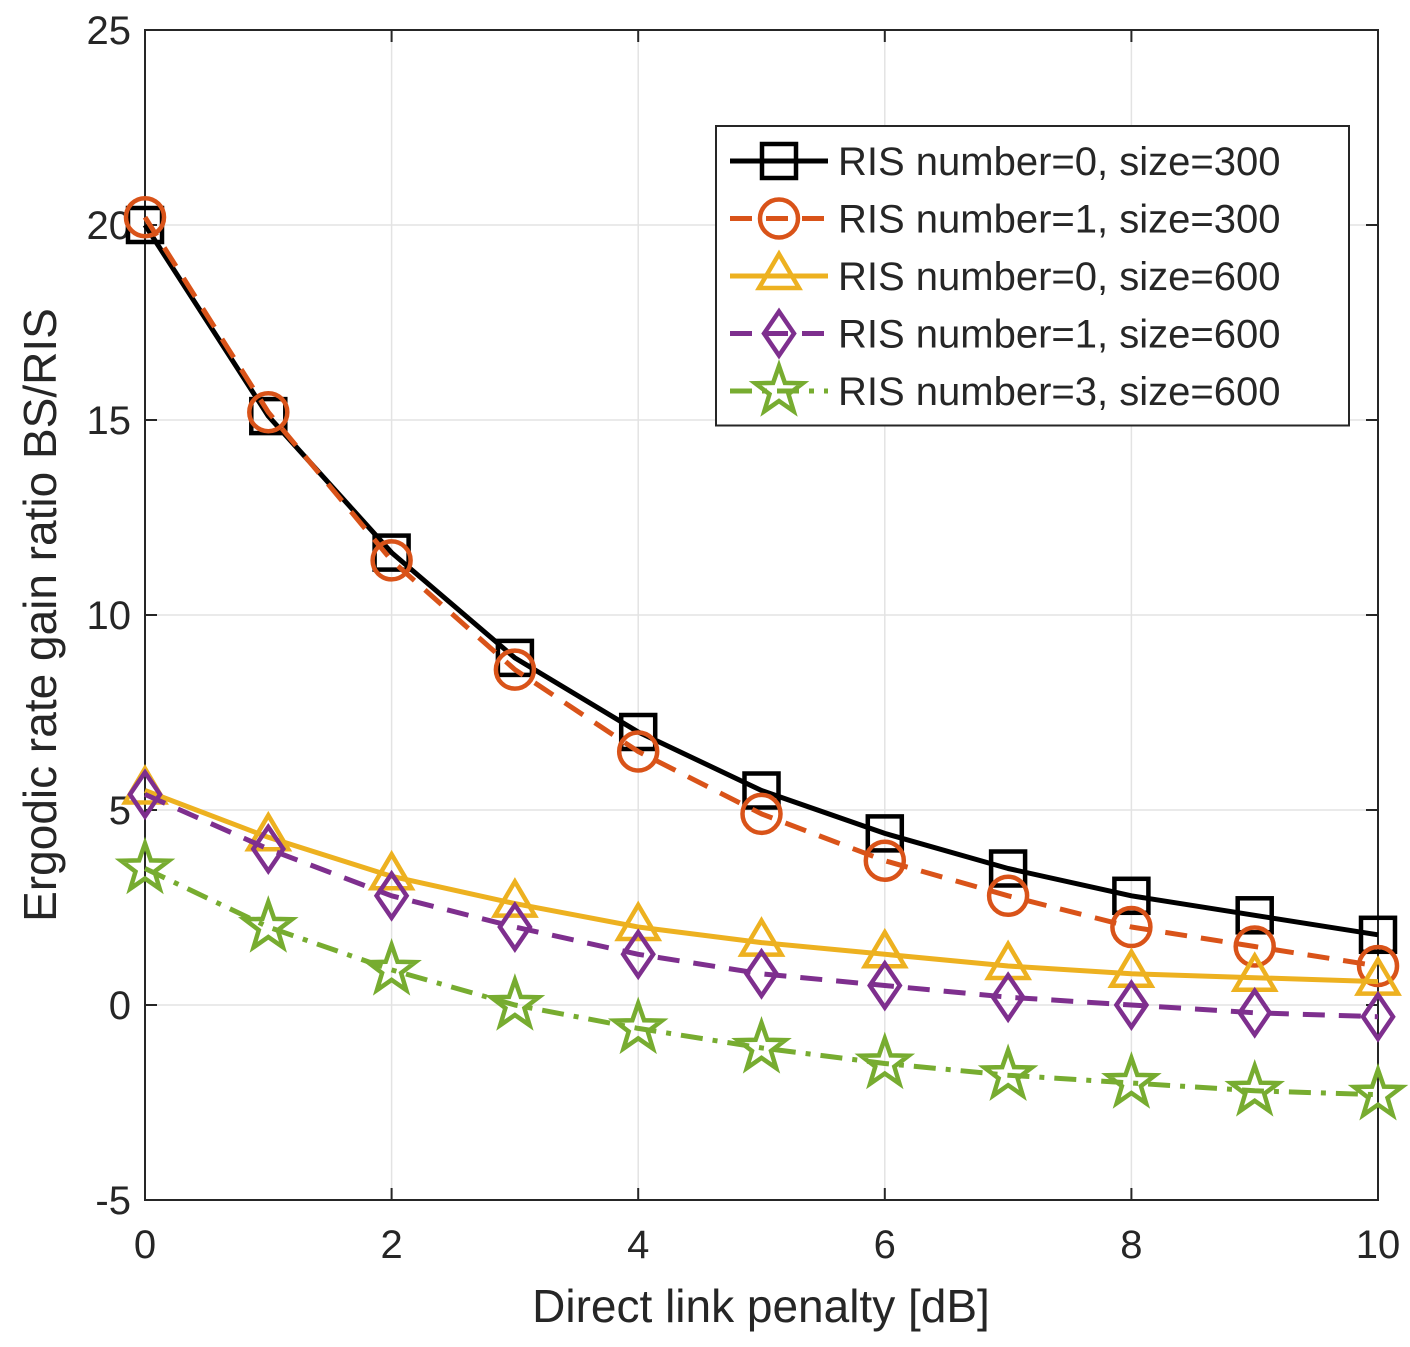 The image size is (1410, 1347). Describe the element at coordinates (391, 1245) in the screenshot. I see `x-tick-label: 2` at that location.